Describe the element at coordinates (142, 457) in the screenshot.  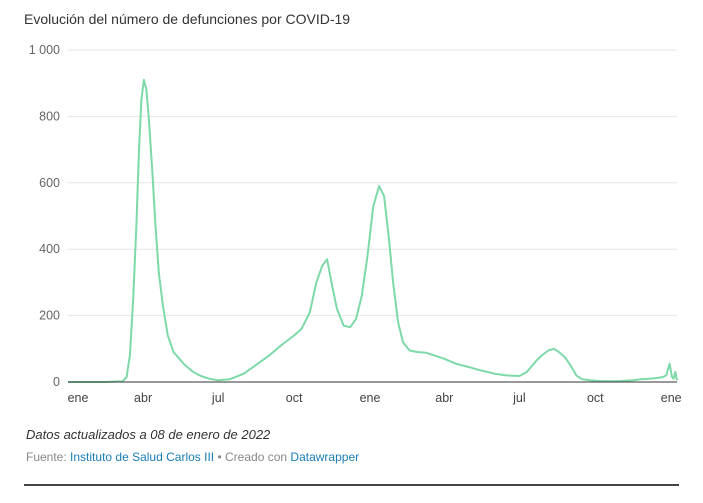
I see `source-link: Instituto de Salud Carlos III` at that location.